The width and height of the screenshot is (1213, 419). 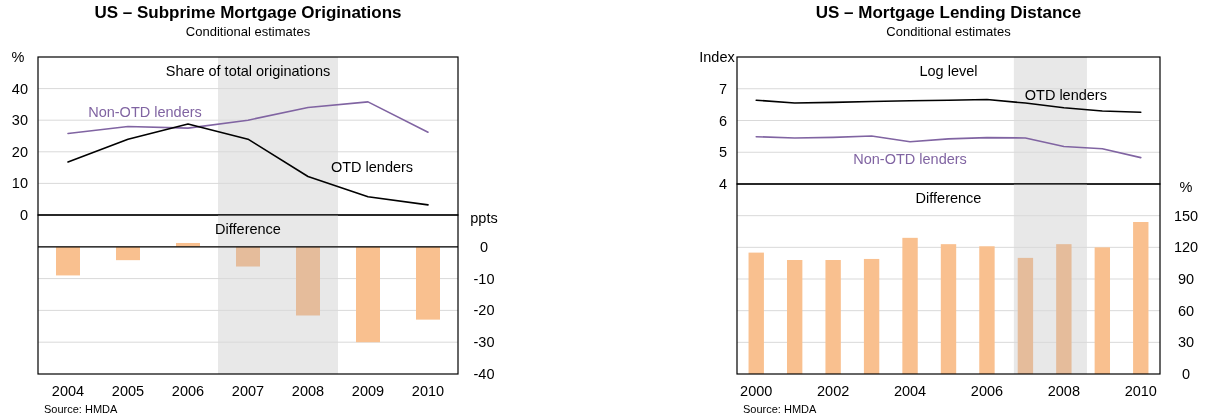 What do you see at coordinates (1186, 187) in the screenshot?
I see `y2-axis-title: %` at bounding box center [1186, 187].